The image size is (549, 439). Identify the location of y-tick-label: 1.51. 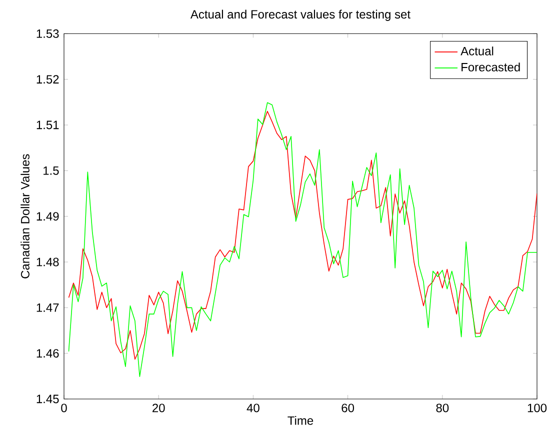
(47, 125).